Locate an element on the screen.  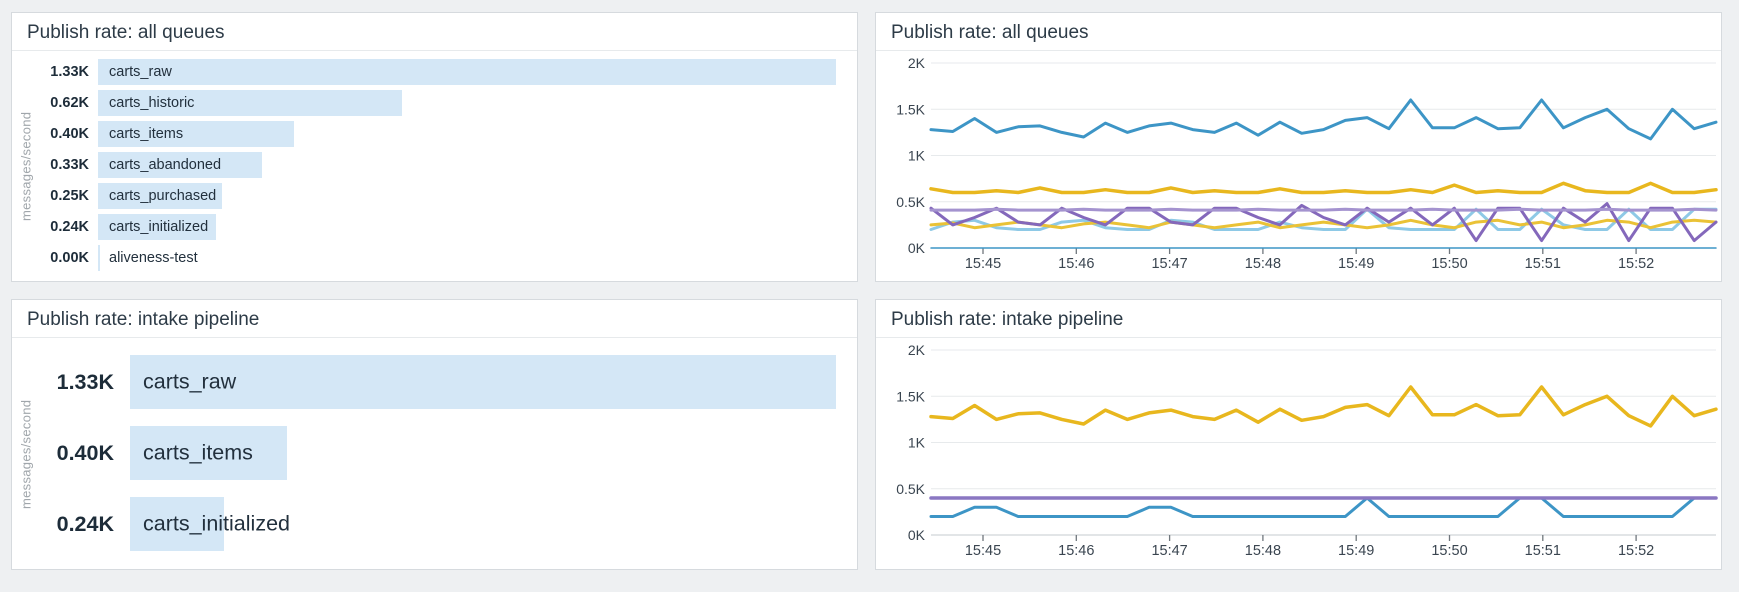
bar-row: 0.33K carts_abandoned is located at coordinates (438, 165).